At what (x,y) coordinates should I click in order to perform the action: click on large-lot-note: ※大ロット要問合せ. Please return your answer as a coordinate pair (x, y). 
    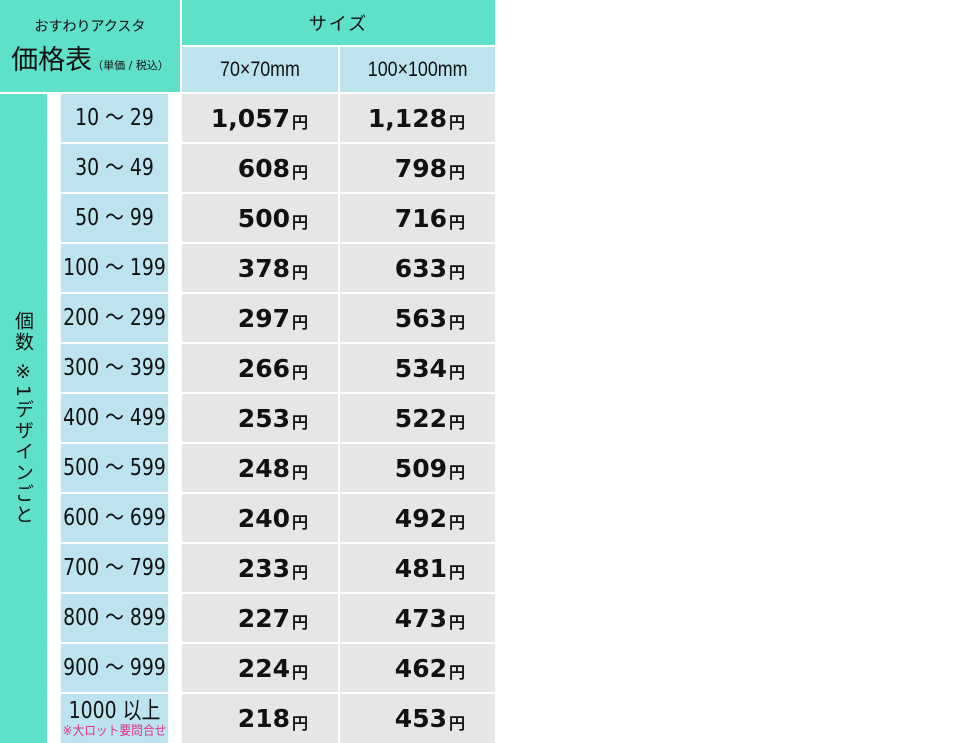
    Looking at the image, I should click on (114, 731).